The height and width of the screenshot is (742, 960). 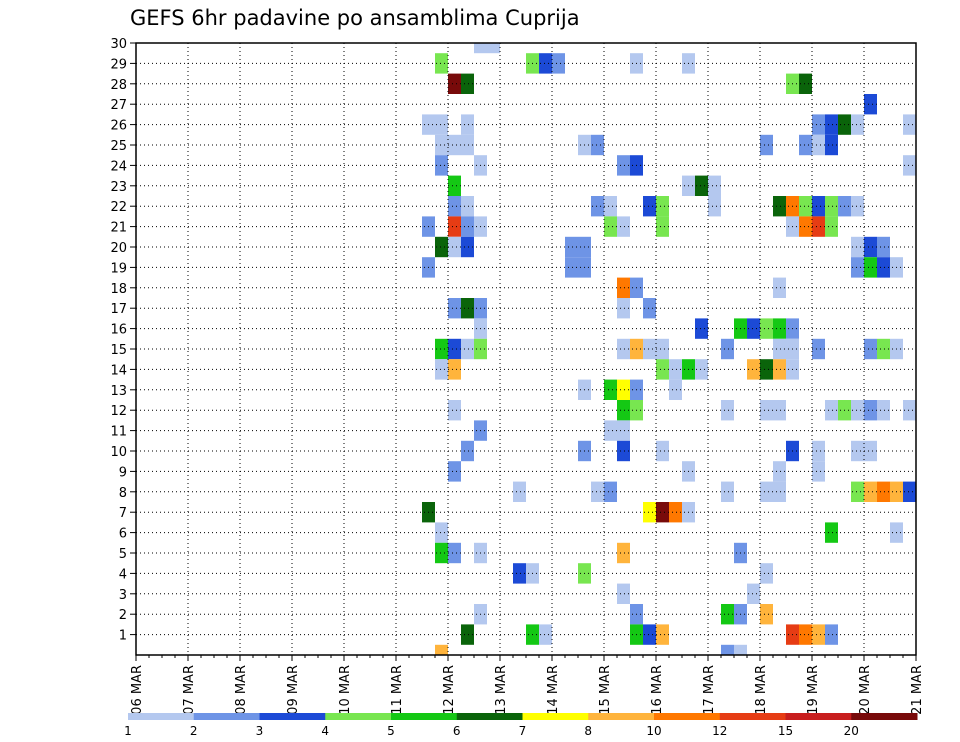 I want to click on x-tick-label: 11 MAR, so click(x=397, y=690).